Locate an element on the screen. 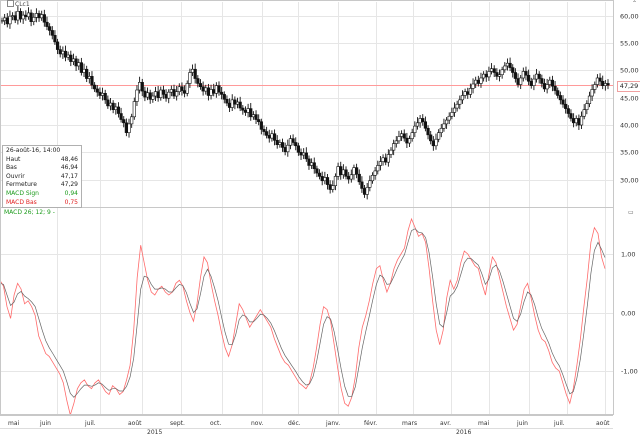  info-label: Fermeture is located at coordinates (21, 185).